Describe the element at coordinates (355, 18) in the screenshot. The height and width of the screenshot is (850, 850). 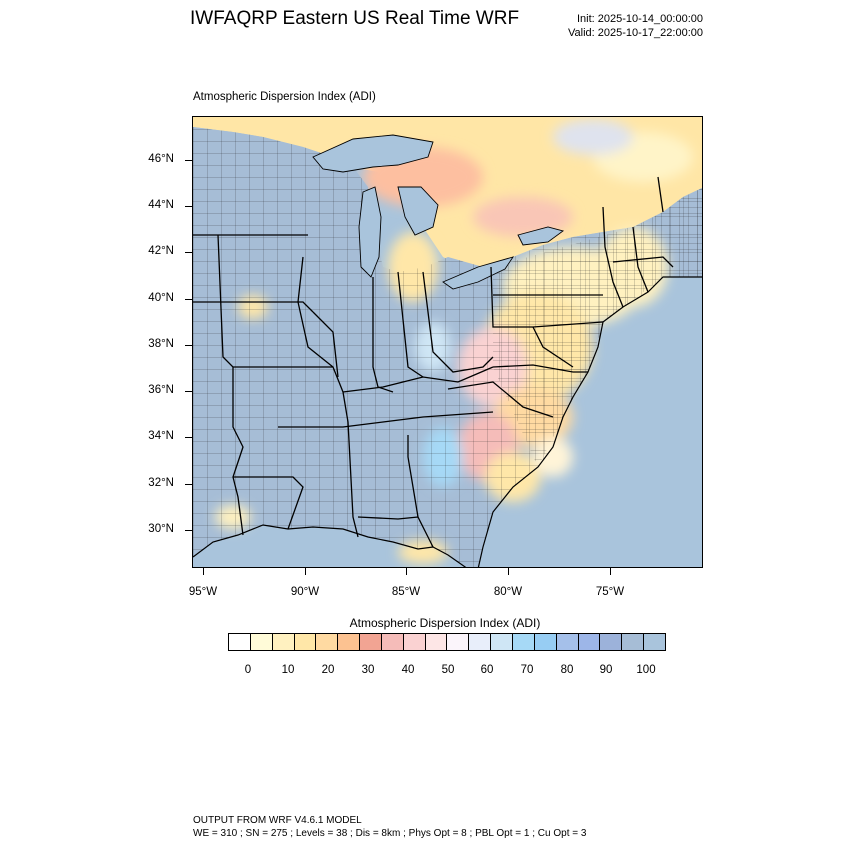
I see `map-title: IWFAQRP Eastern US Real Time WRF` at that location.